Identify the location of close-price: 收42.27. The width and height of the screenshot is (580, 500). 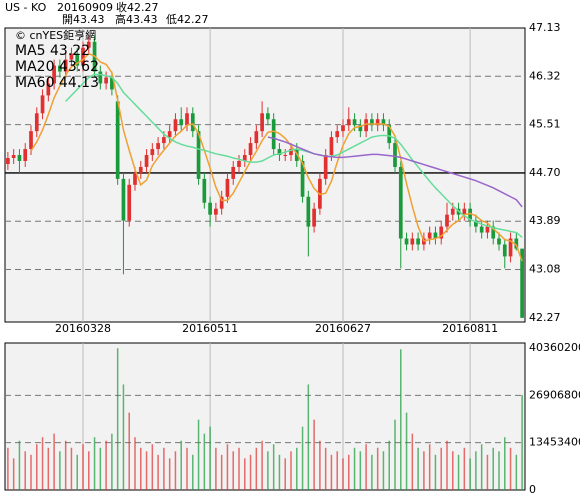
(137, 7).